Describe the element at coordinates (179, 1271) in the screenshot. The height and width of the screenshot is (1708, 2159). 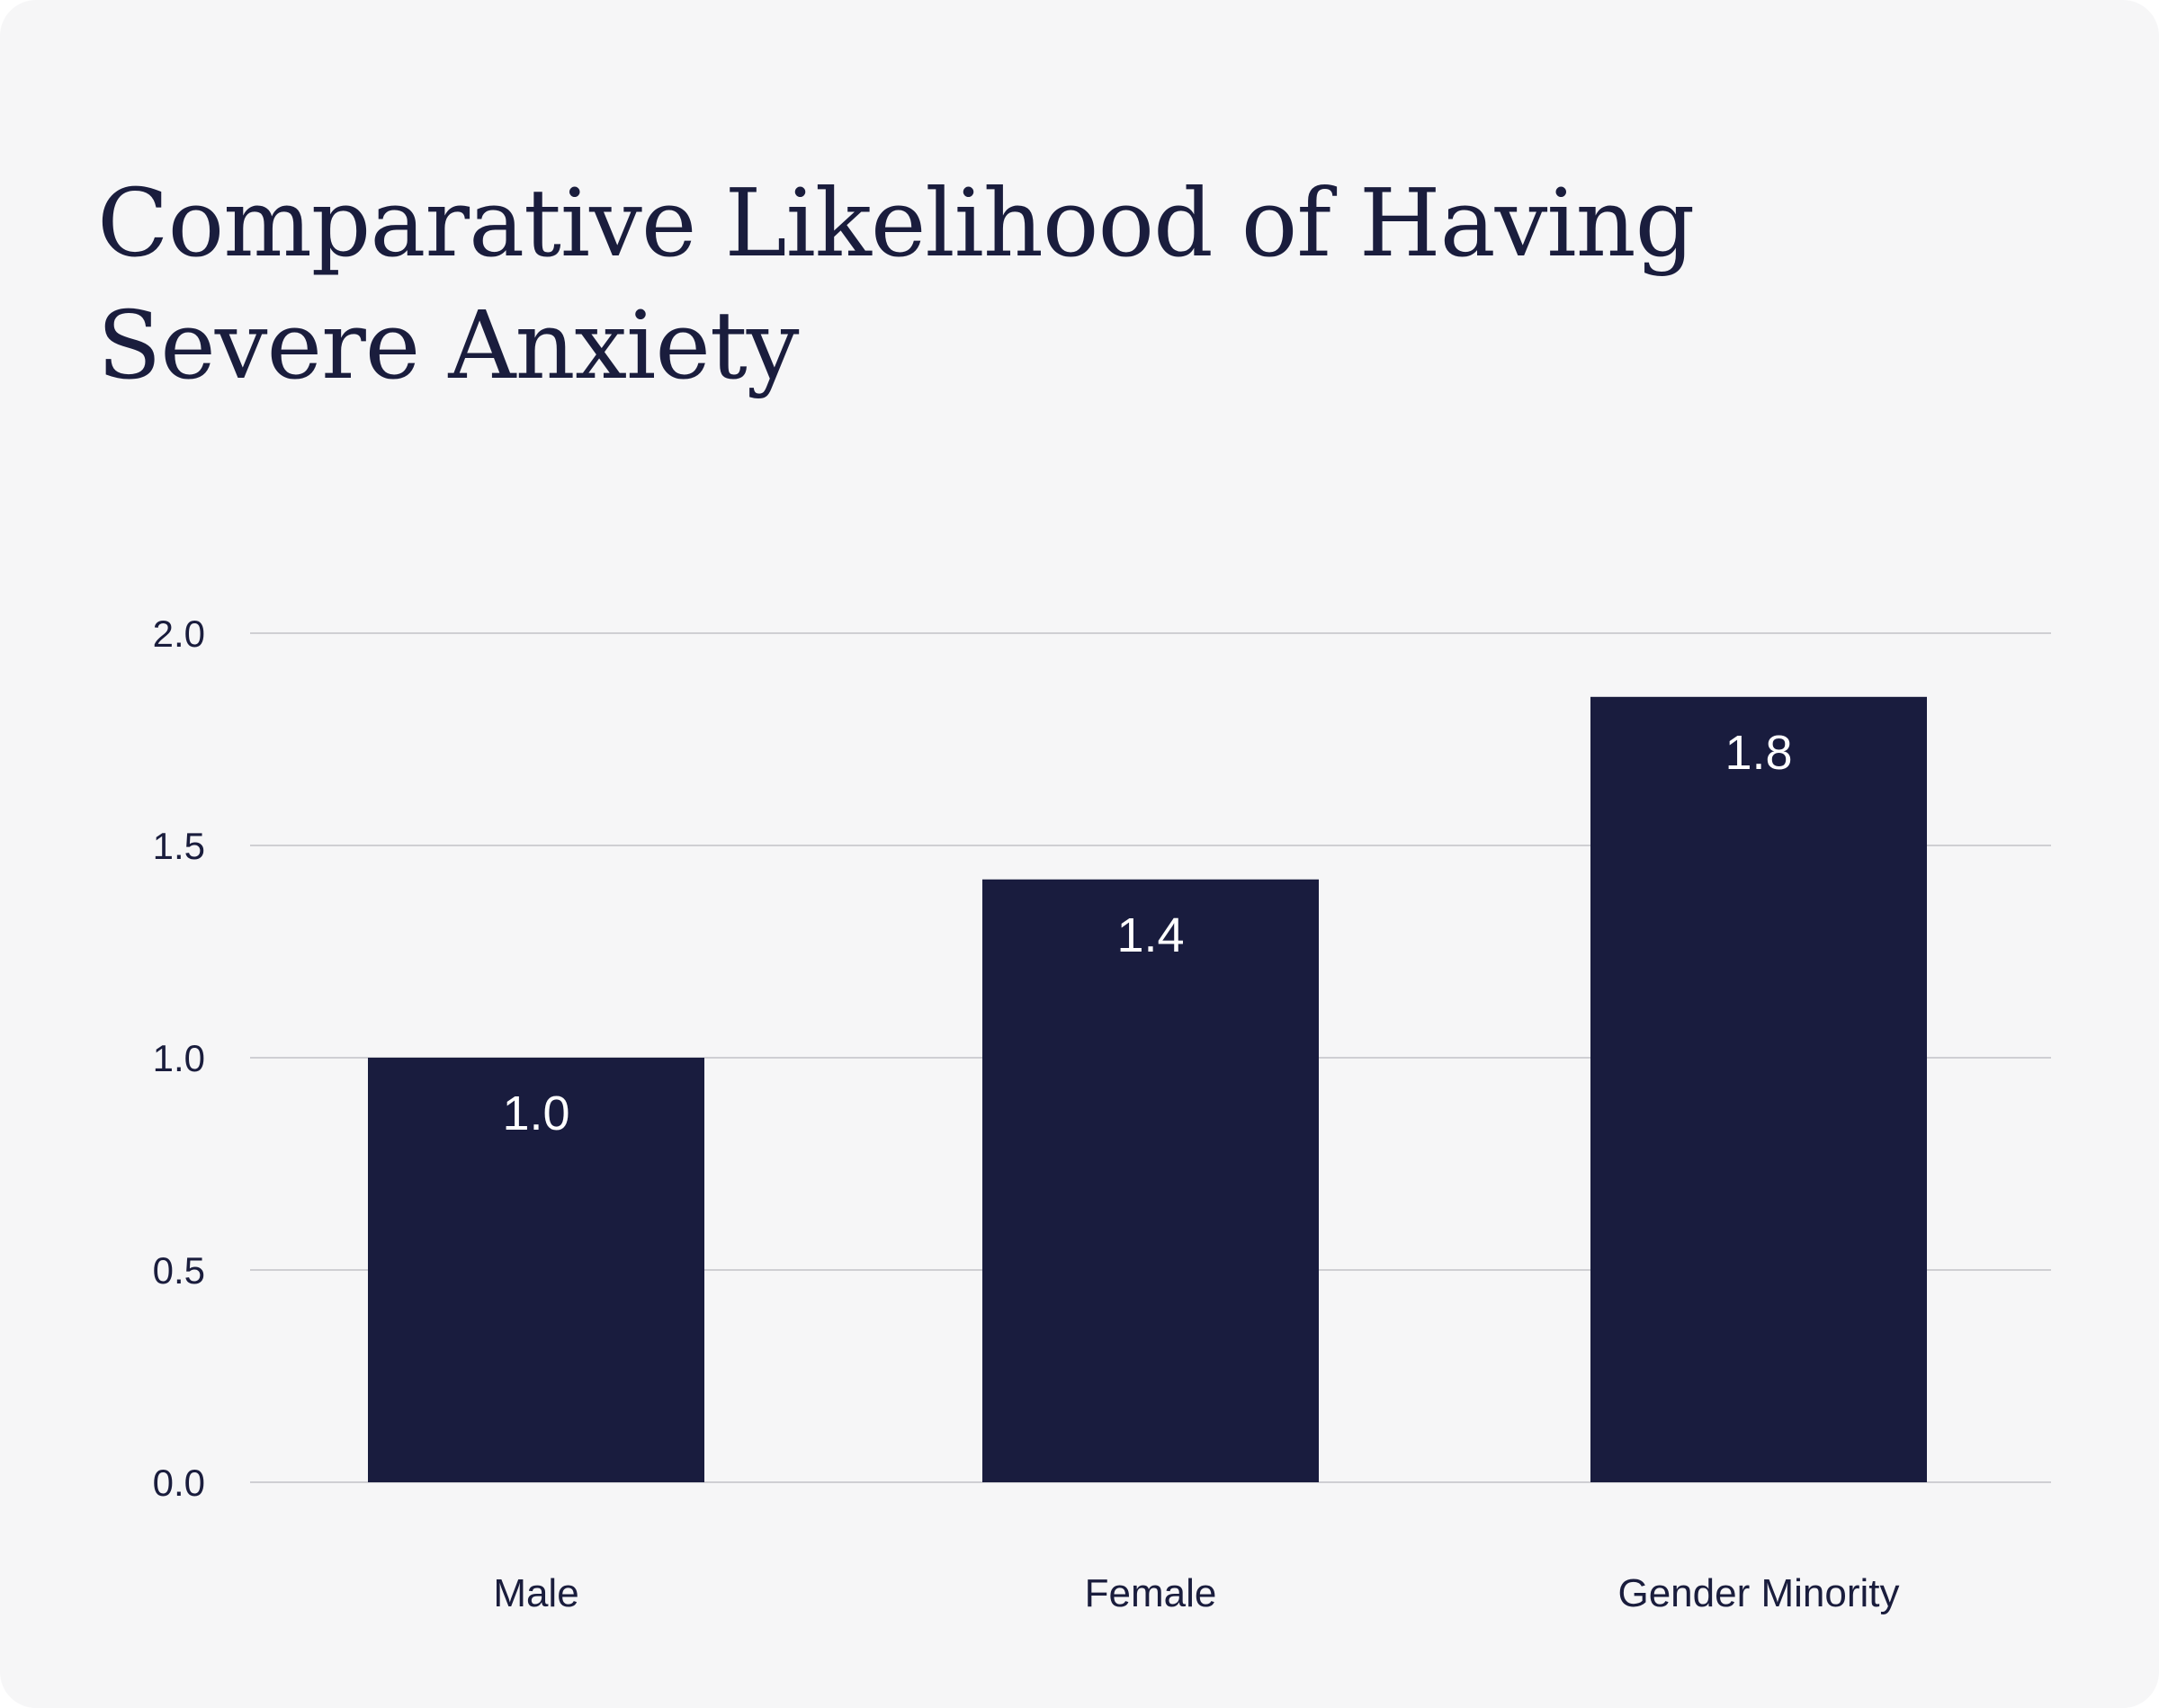
I see `y-tick-label: 0.5` at that location.